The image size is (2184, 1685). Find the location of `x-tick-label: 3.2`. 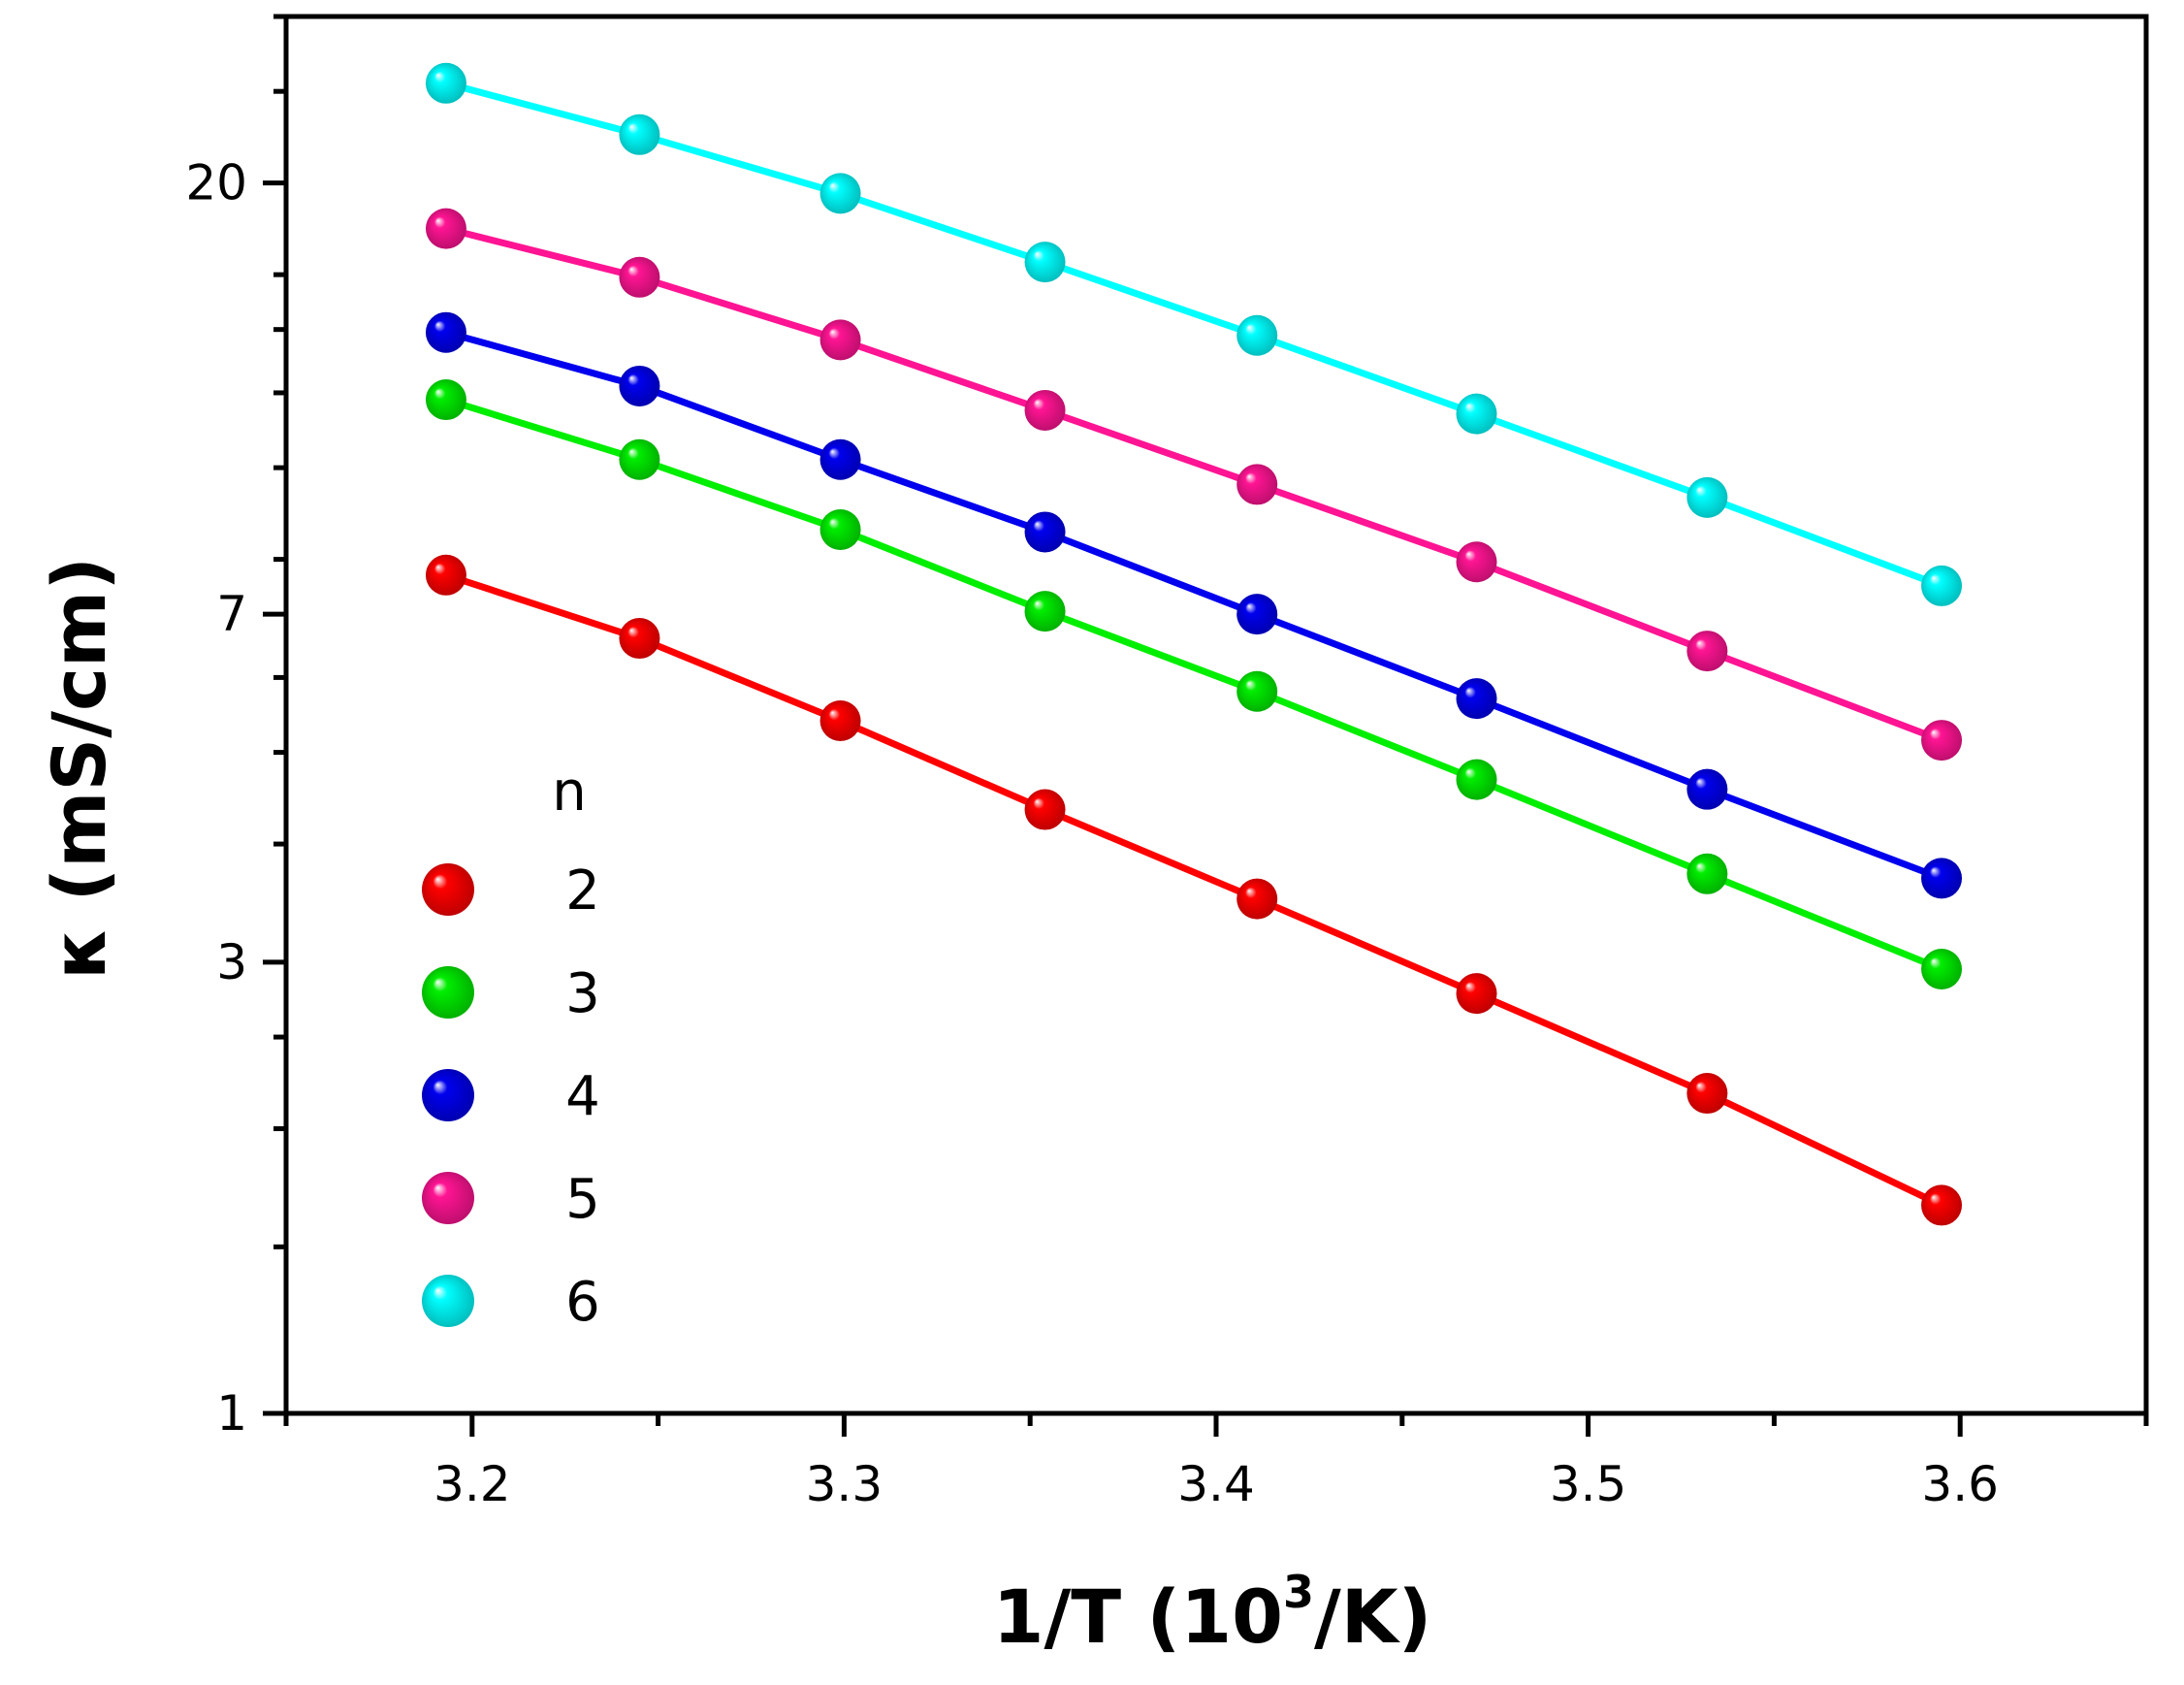

x-tick-label: 3.2 is located at coordinates (472, 1484).